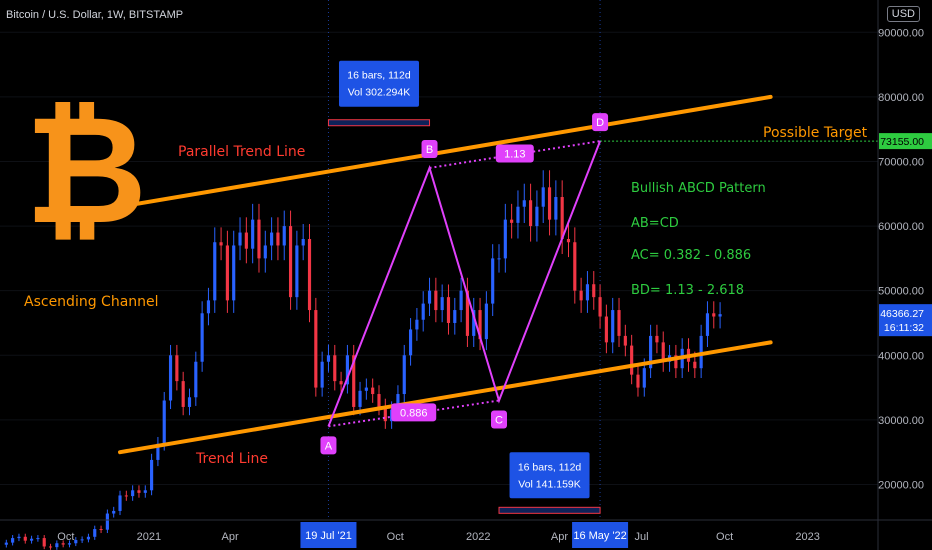  What do you see at coordinates (549, 484) in the screenshot?
I see `range-info-text: Vol 141.159K` at bounding box center [549, 484].